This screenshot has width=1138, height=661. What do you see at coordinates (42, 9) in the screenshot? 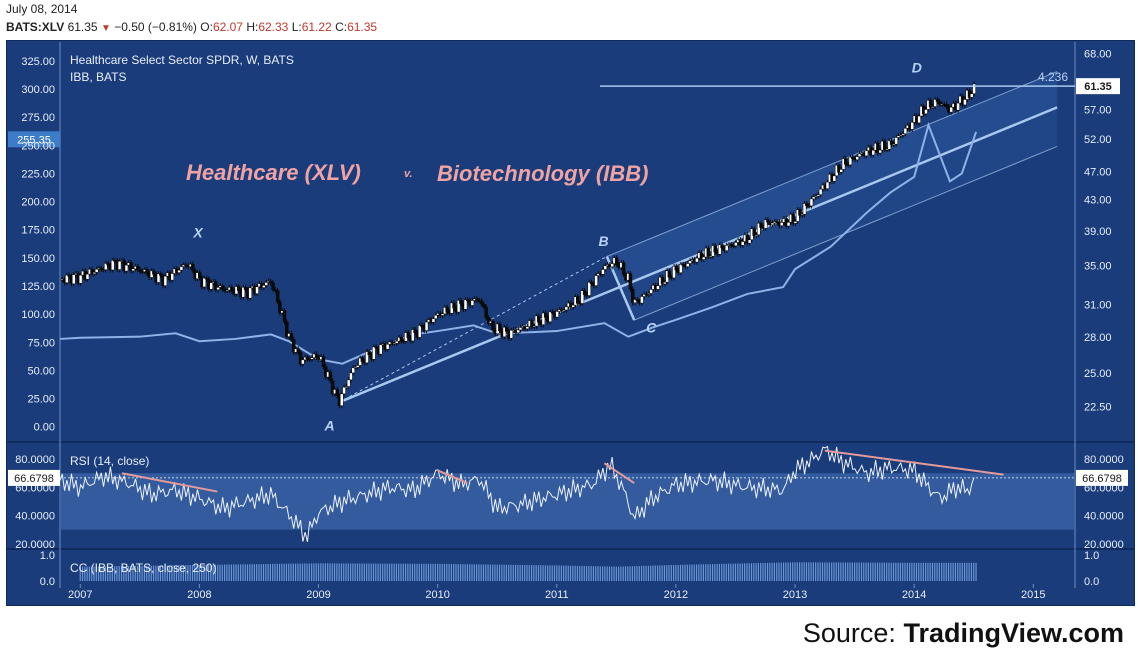
I see `chart-date: July 08, 2014` at bounding box center [42, 9].